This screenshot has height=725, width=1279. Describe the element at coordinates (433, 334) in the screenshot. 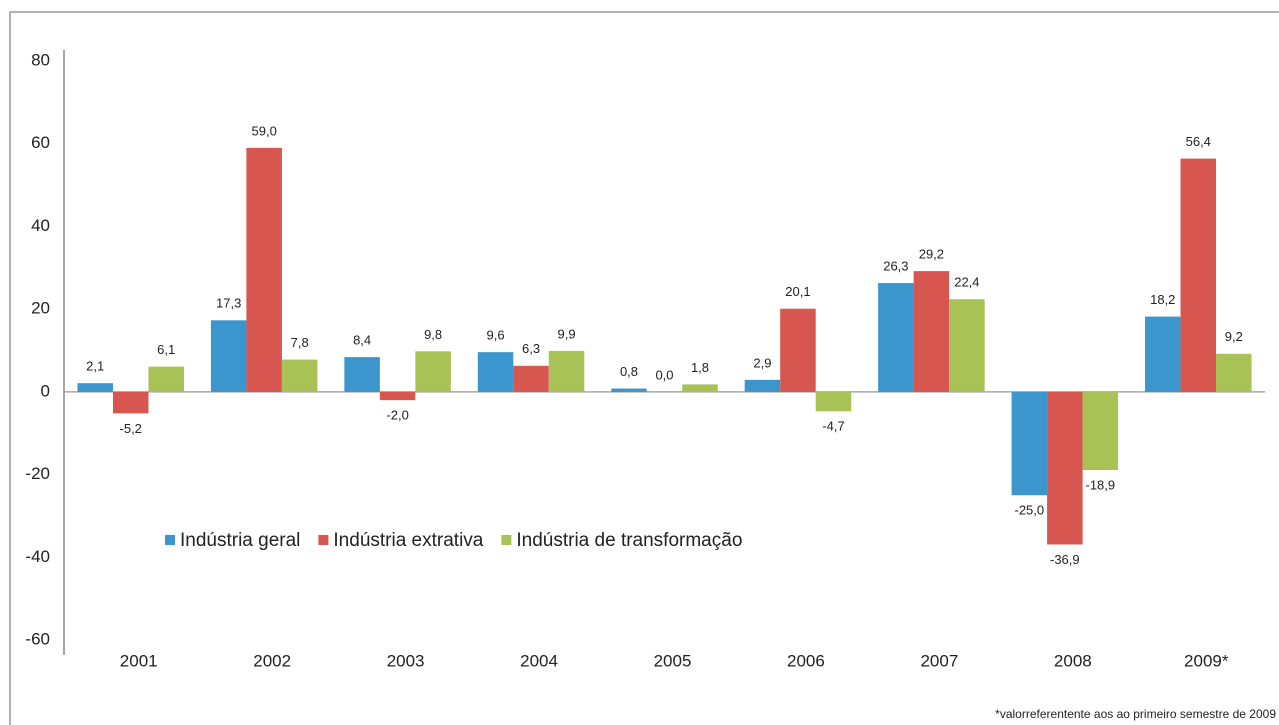

I see `data-label: 9,8` at that location.